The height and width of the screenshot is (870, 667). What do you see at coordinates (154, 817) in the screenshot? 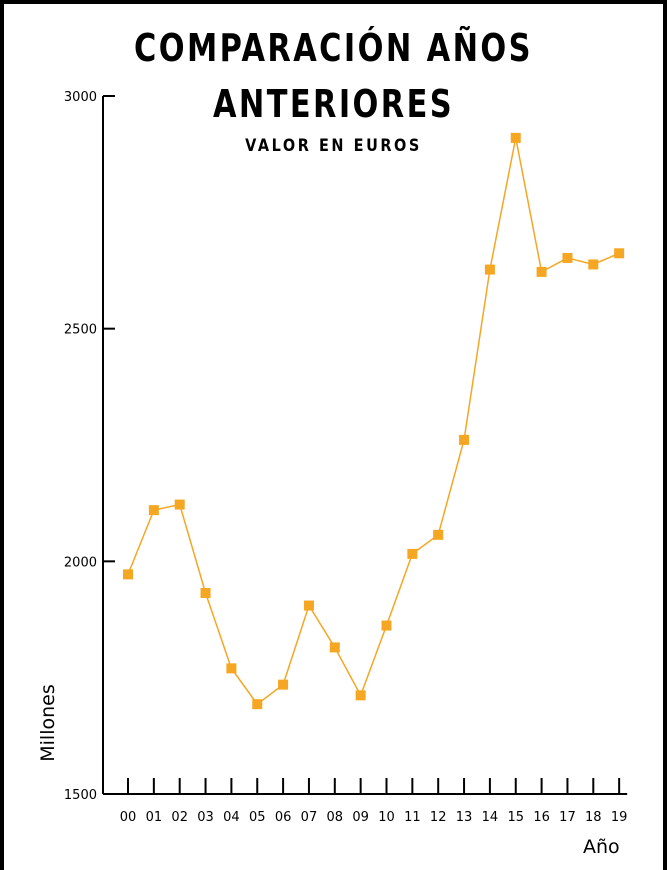
I see `x-tick-label: 01` at bounding box center [154, 817].